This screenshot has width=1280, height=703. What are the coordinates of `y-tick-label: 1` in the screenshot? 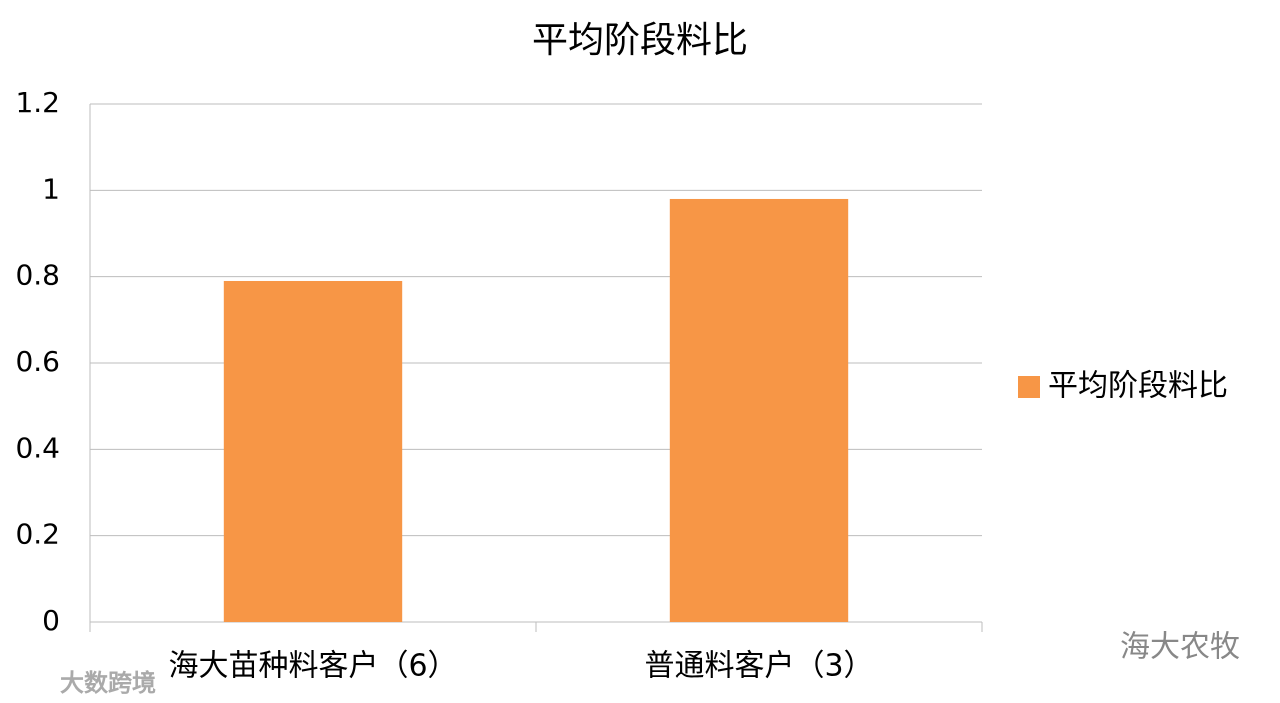 It's located at (51, 188).